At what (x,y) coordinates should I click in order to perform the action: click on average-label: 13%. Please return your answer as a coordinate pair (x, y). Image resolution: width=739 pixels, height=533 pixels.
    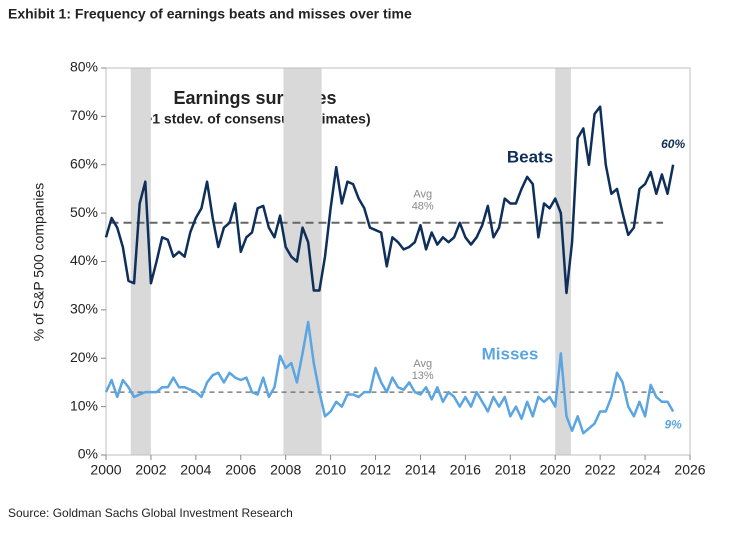
    Looking at the image, I should click on (423, 376).